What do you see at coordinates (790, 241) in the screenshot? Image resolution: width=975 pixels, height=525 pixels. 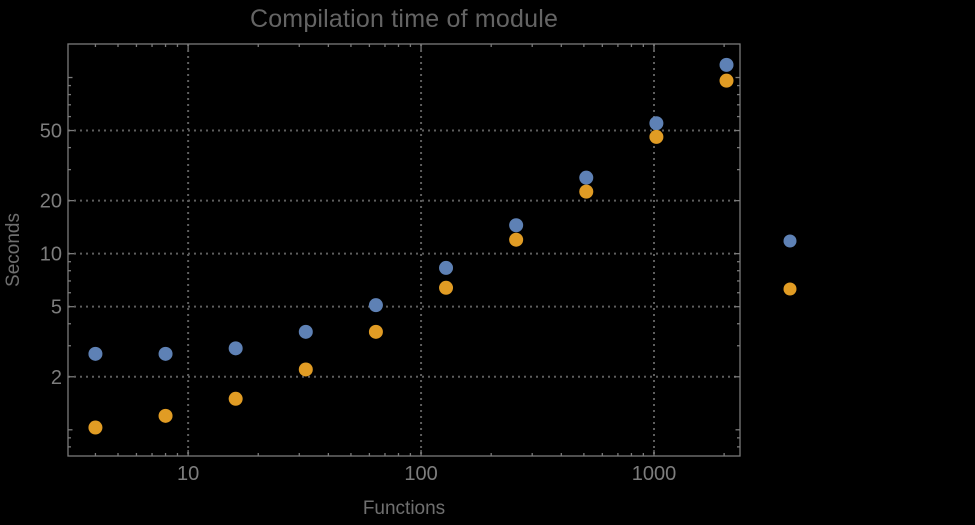 I see `legend-marker-series-1-blue` at bounding box center [790, 241].